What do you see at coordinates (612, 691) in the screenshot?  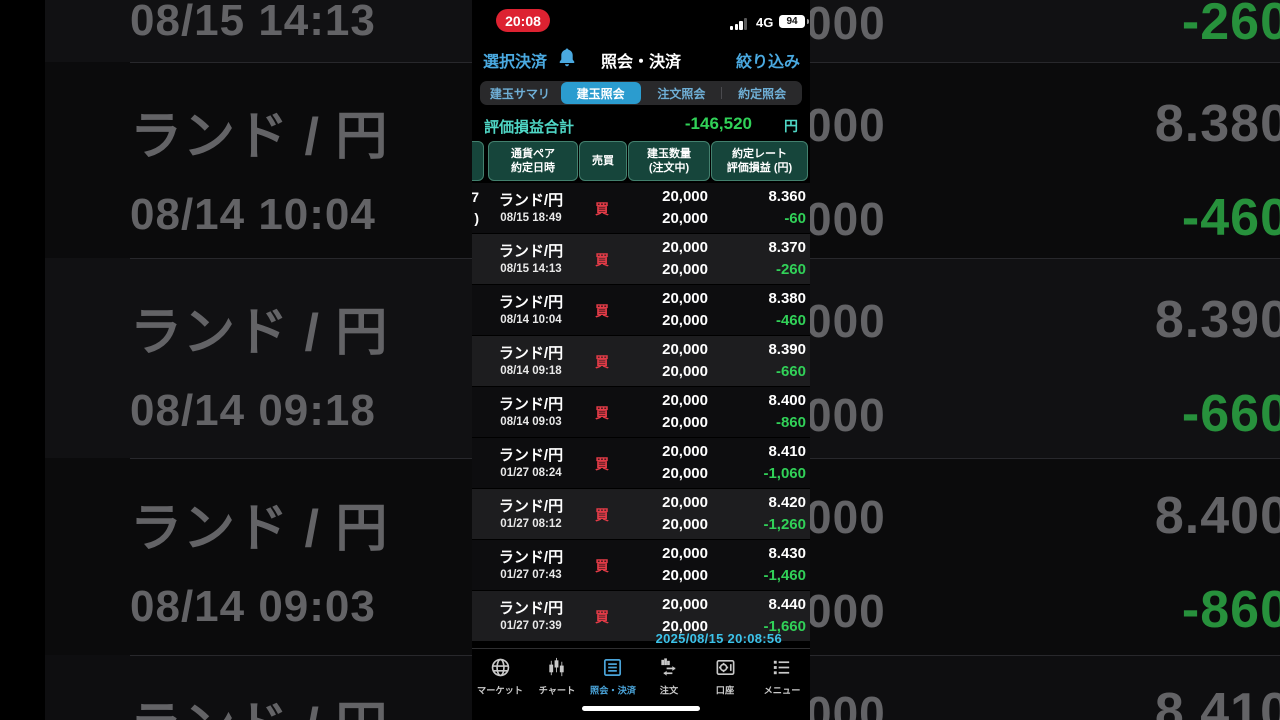 I see `nav-label: 照会・決済` at bounding box center [612, 691].